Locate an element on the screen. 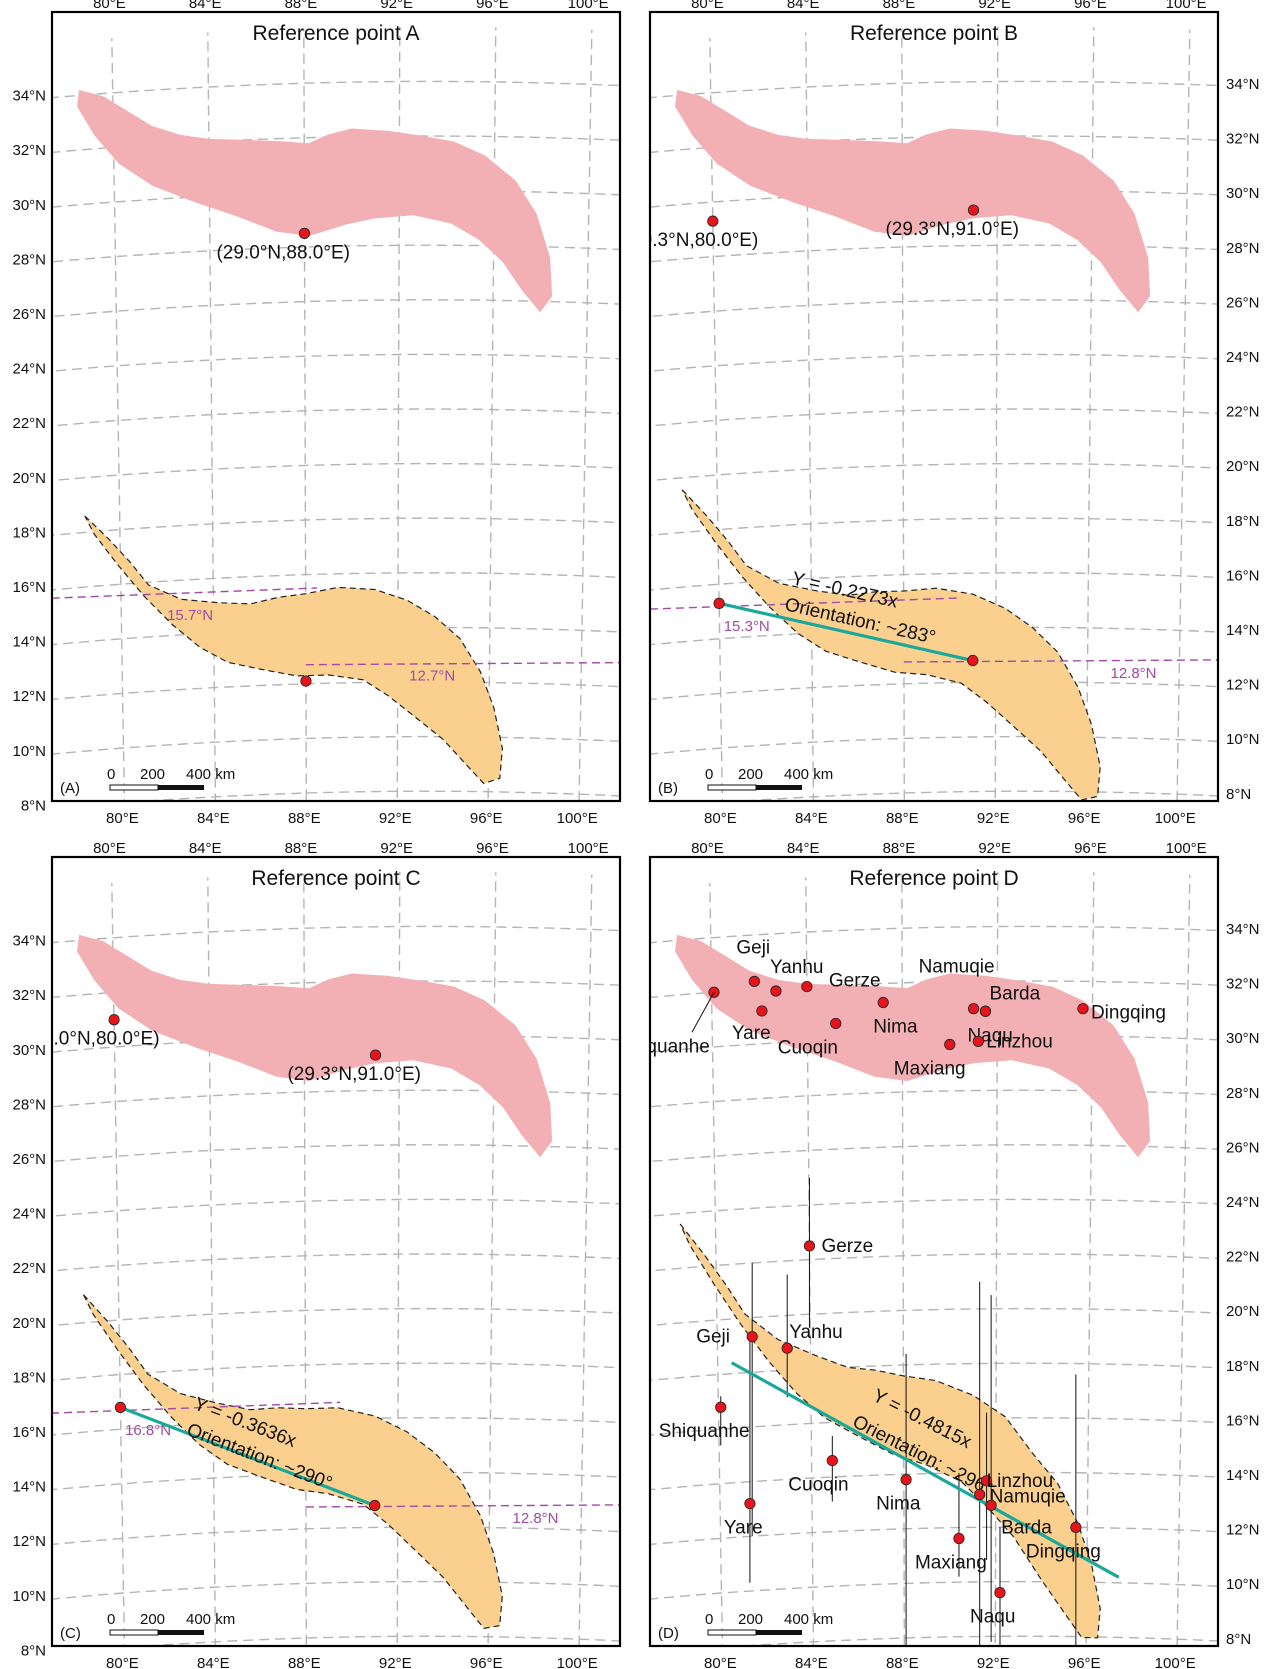 This screenshot has height=1669, width=1269. lat-label: 18°N is located at coordinates (29, 532).